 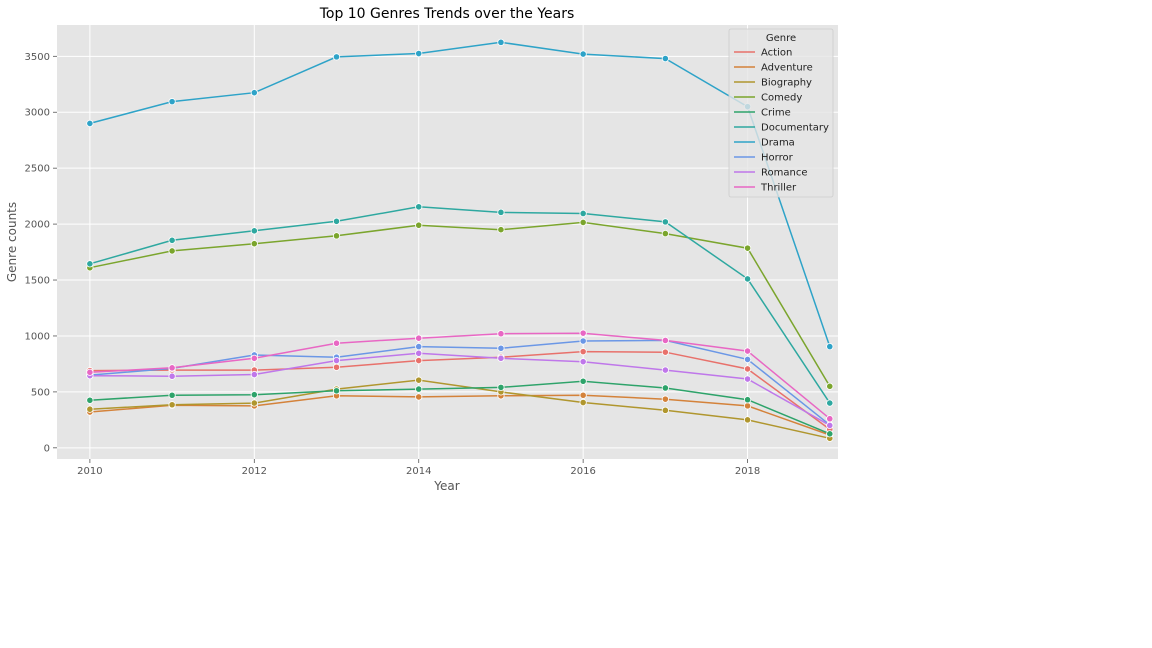 What do you see at coordinates (89, 471) in the screenshot?
I see `x-tick-label: 2010` at bounding box center [89, 471].